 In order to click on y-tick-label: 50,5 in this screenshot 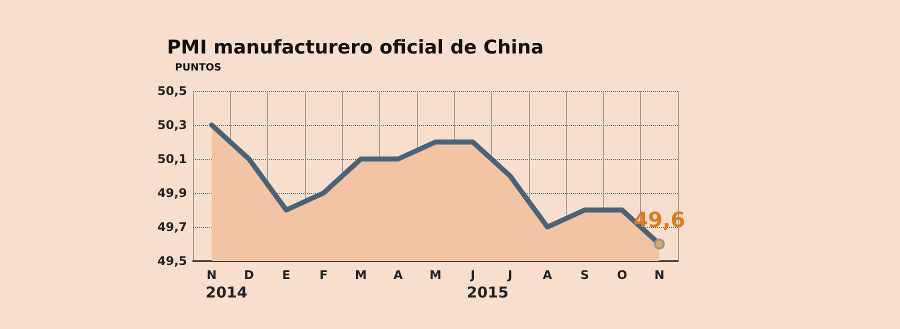, I will do `click(172, 91)`.